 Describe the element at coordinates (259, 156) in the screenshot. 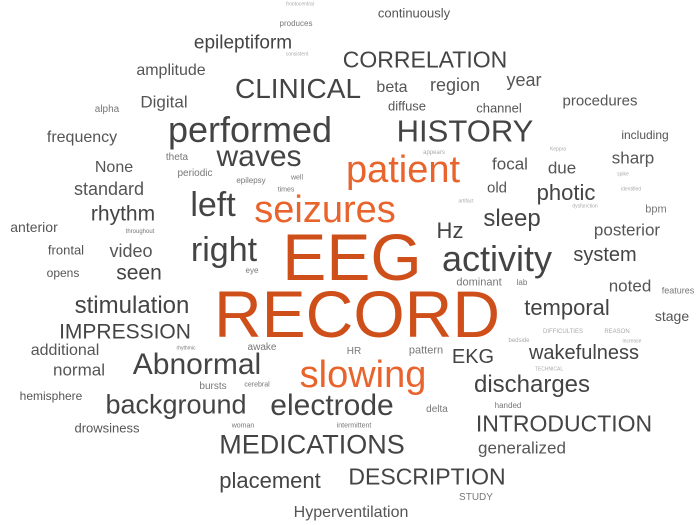

I see `cloud-word: waves` at that location.